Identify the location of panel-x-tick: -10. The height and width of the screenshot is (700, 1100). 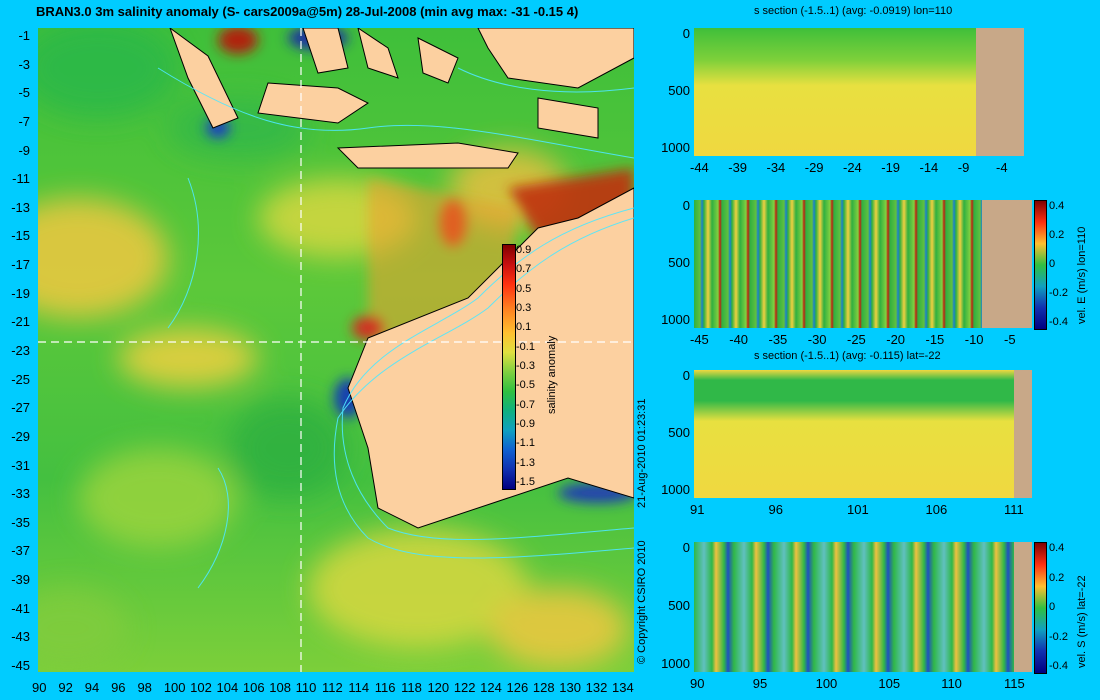
(974, 339).